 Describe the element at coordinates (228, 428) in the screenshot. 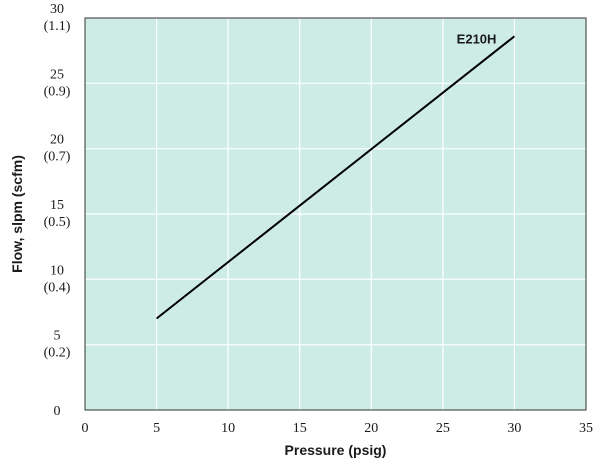

I see `x-tick-label: 10` at that location.